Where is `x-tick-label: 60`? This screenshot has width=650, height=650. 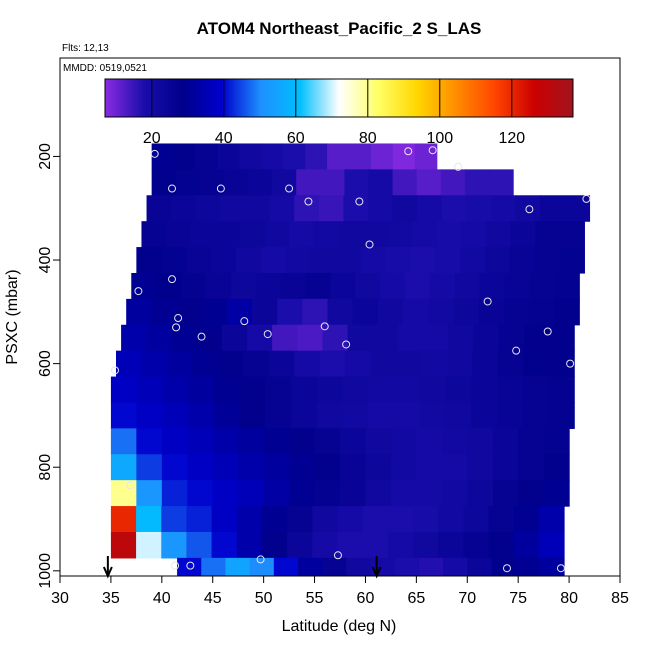 x-tick-label: 60 is located at coordinates (366, 598).